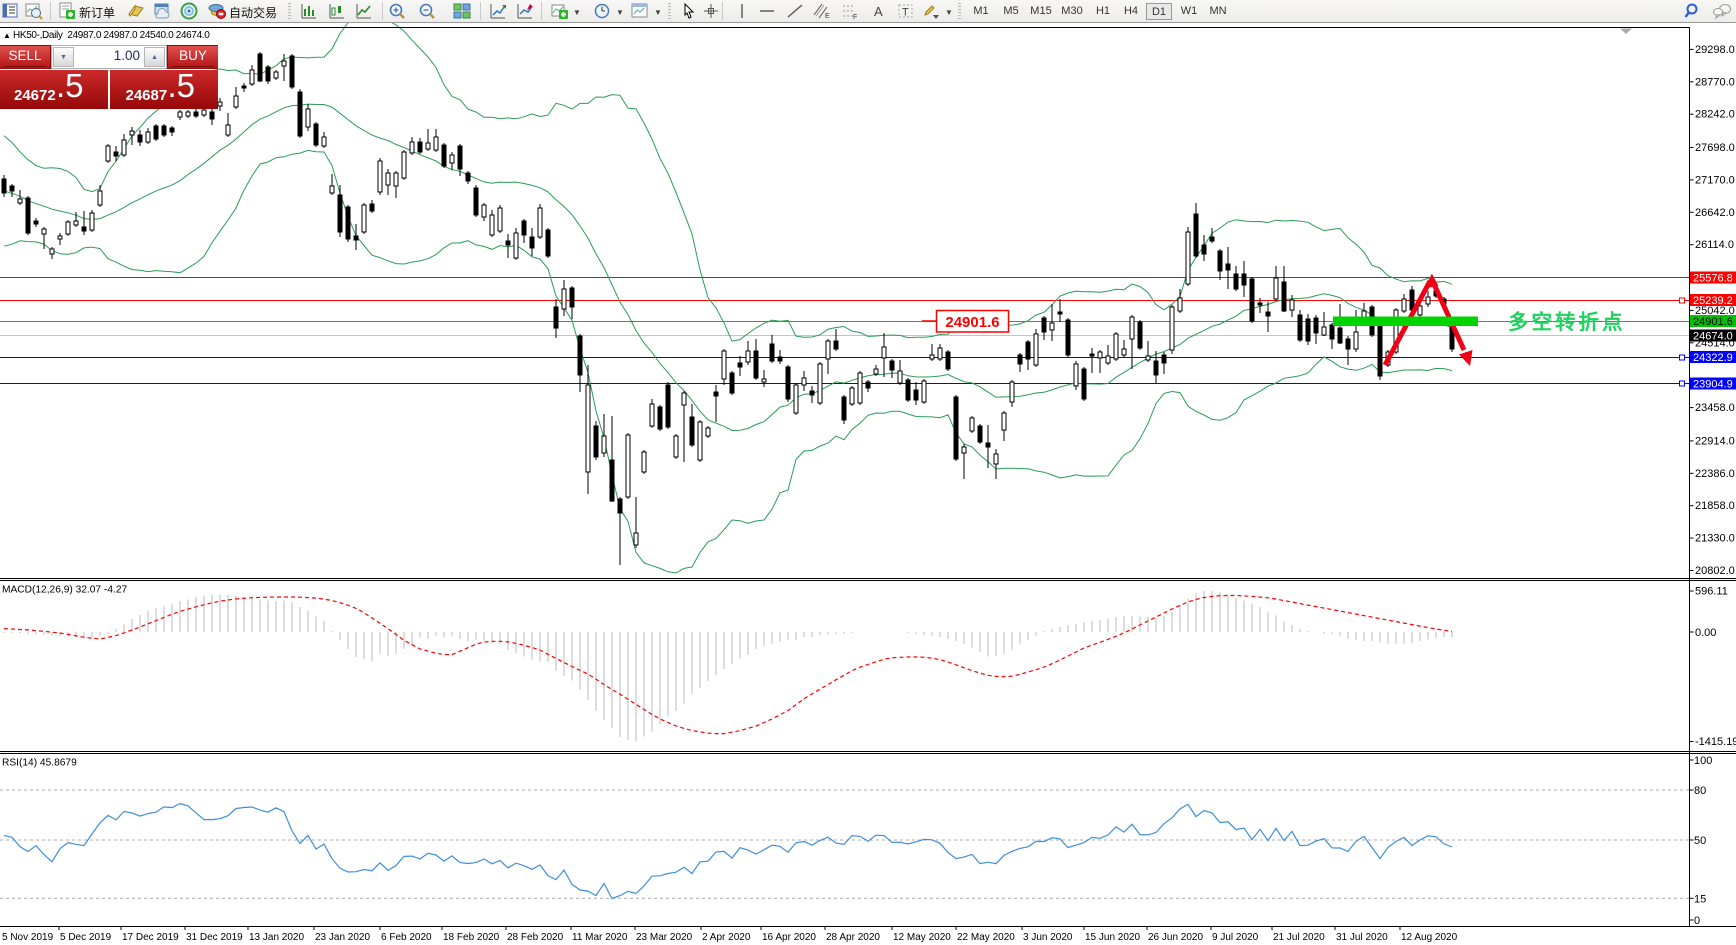  I want to click on svg-text: 29298.0, so click(1715, 50).